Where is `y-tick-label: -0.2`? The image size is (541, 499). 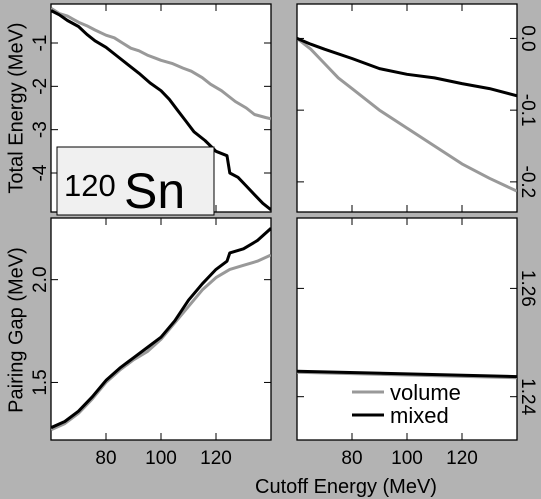
y-tick-label: -0.2 is located at coordinates (527, 182).